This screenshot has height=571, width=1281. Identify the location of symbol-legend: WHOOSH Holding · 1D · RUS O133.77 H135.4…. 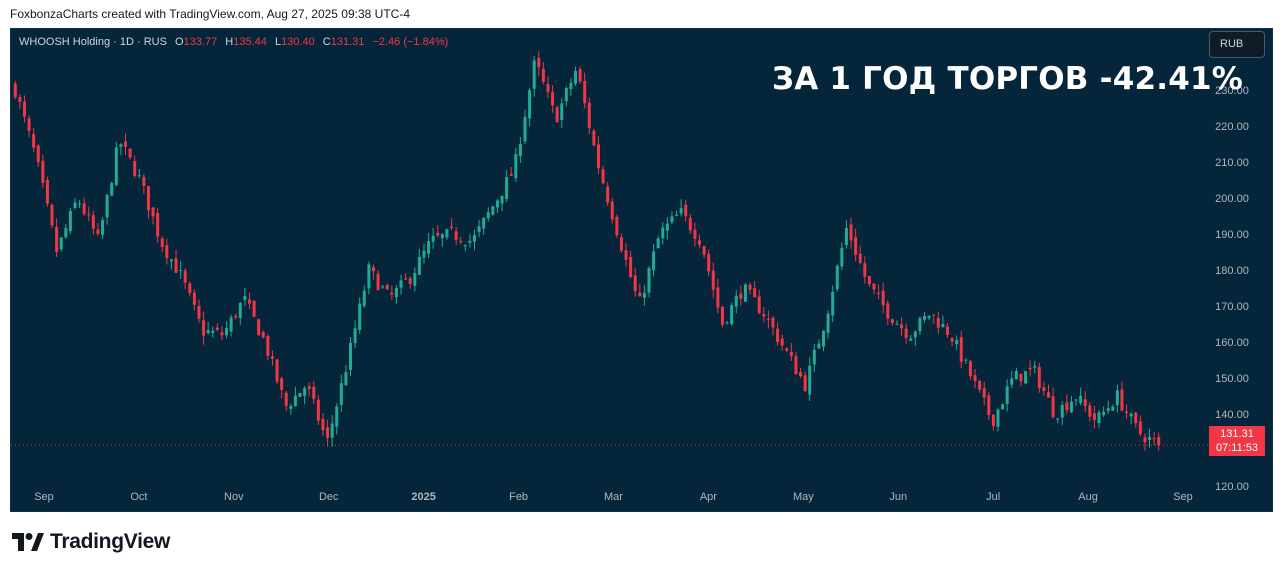
(233, 42).